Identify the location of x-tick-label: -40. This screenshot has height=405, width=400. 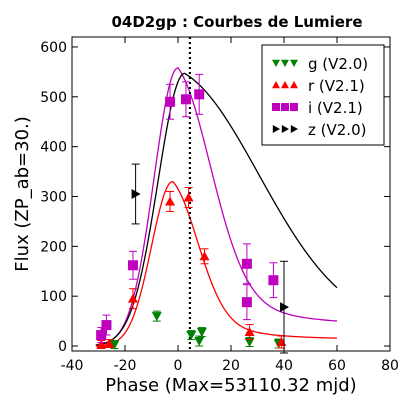
(72, 366).